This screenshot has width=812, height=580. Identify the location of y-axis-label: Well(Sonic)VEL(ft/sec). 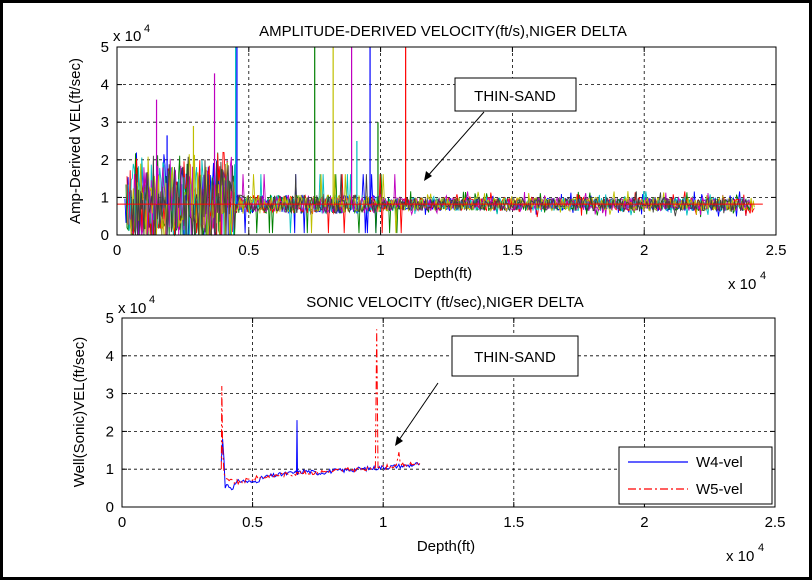
(79, 412).